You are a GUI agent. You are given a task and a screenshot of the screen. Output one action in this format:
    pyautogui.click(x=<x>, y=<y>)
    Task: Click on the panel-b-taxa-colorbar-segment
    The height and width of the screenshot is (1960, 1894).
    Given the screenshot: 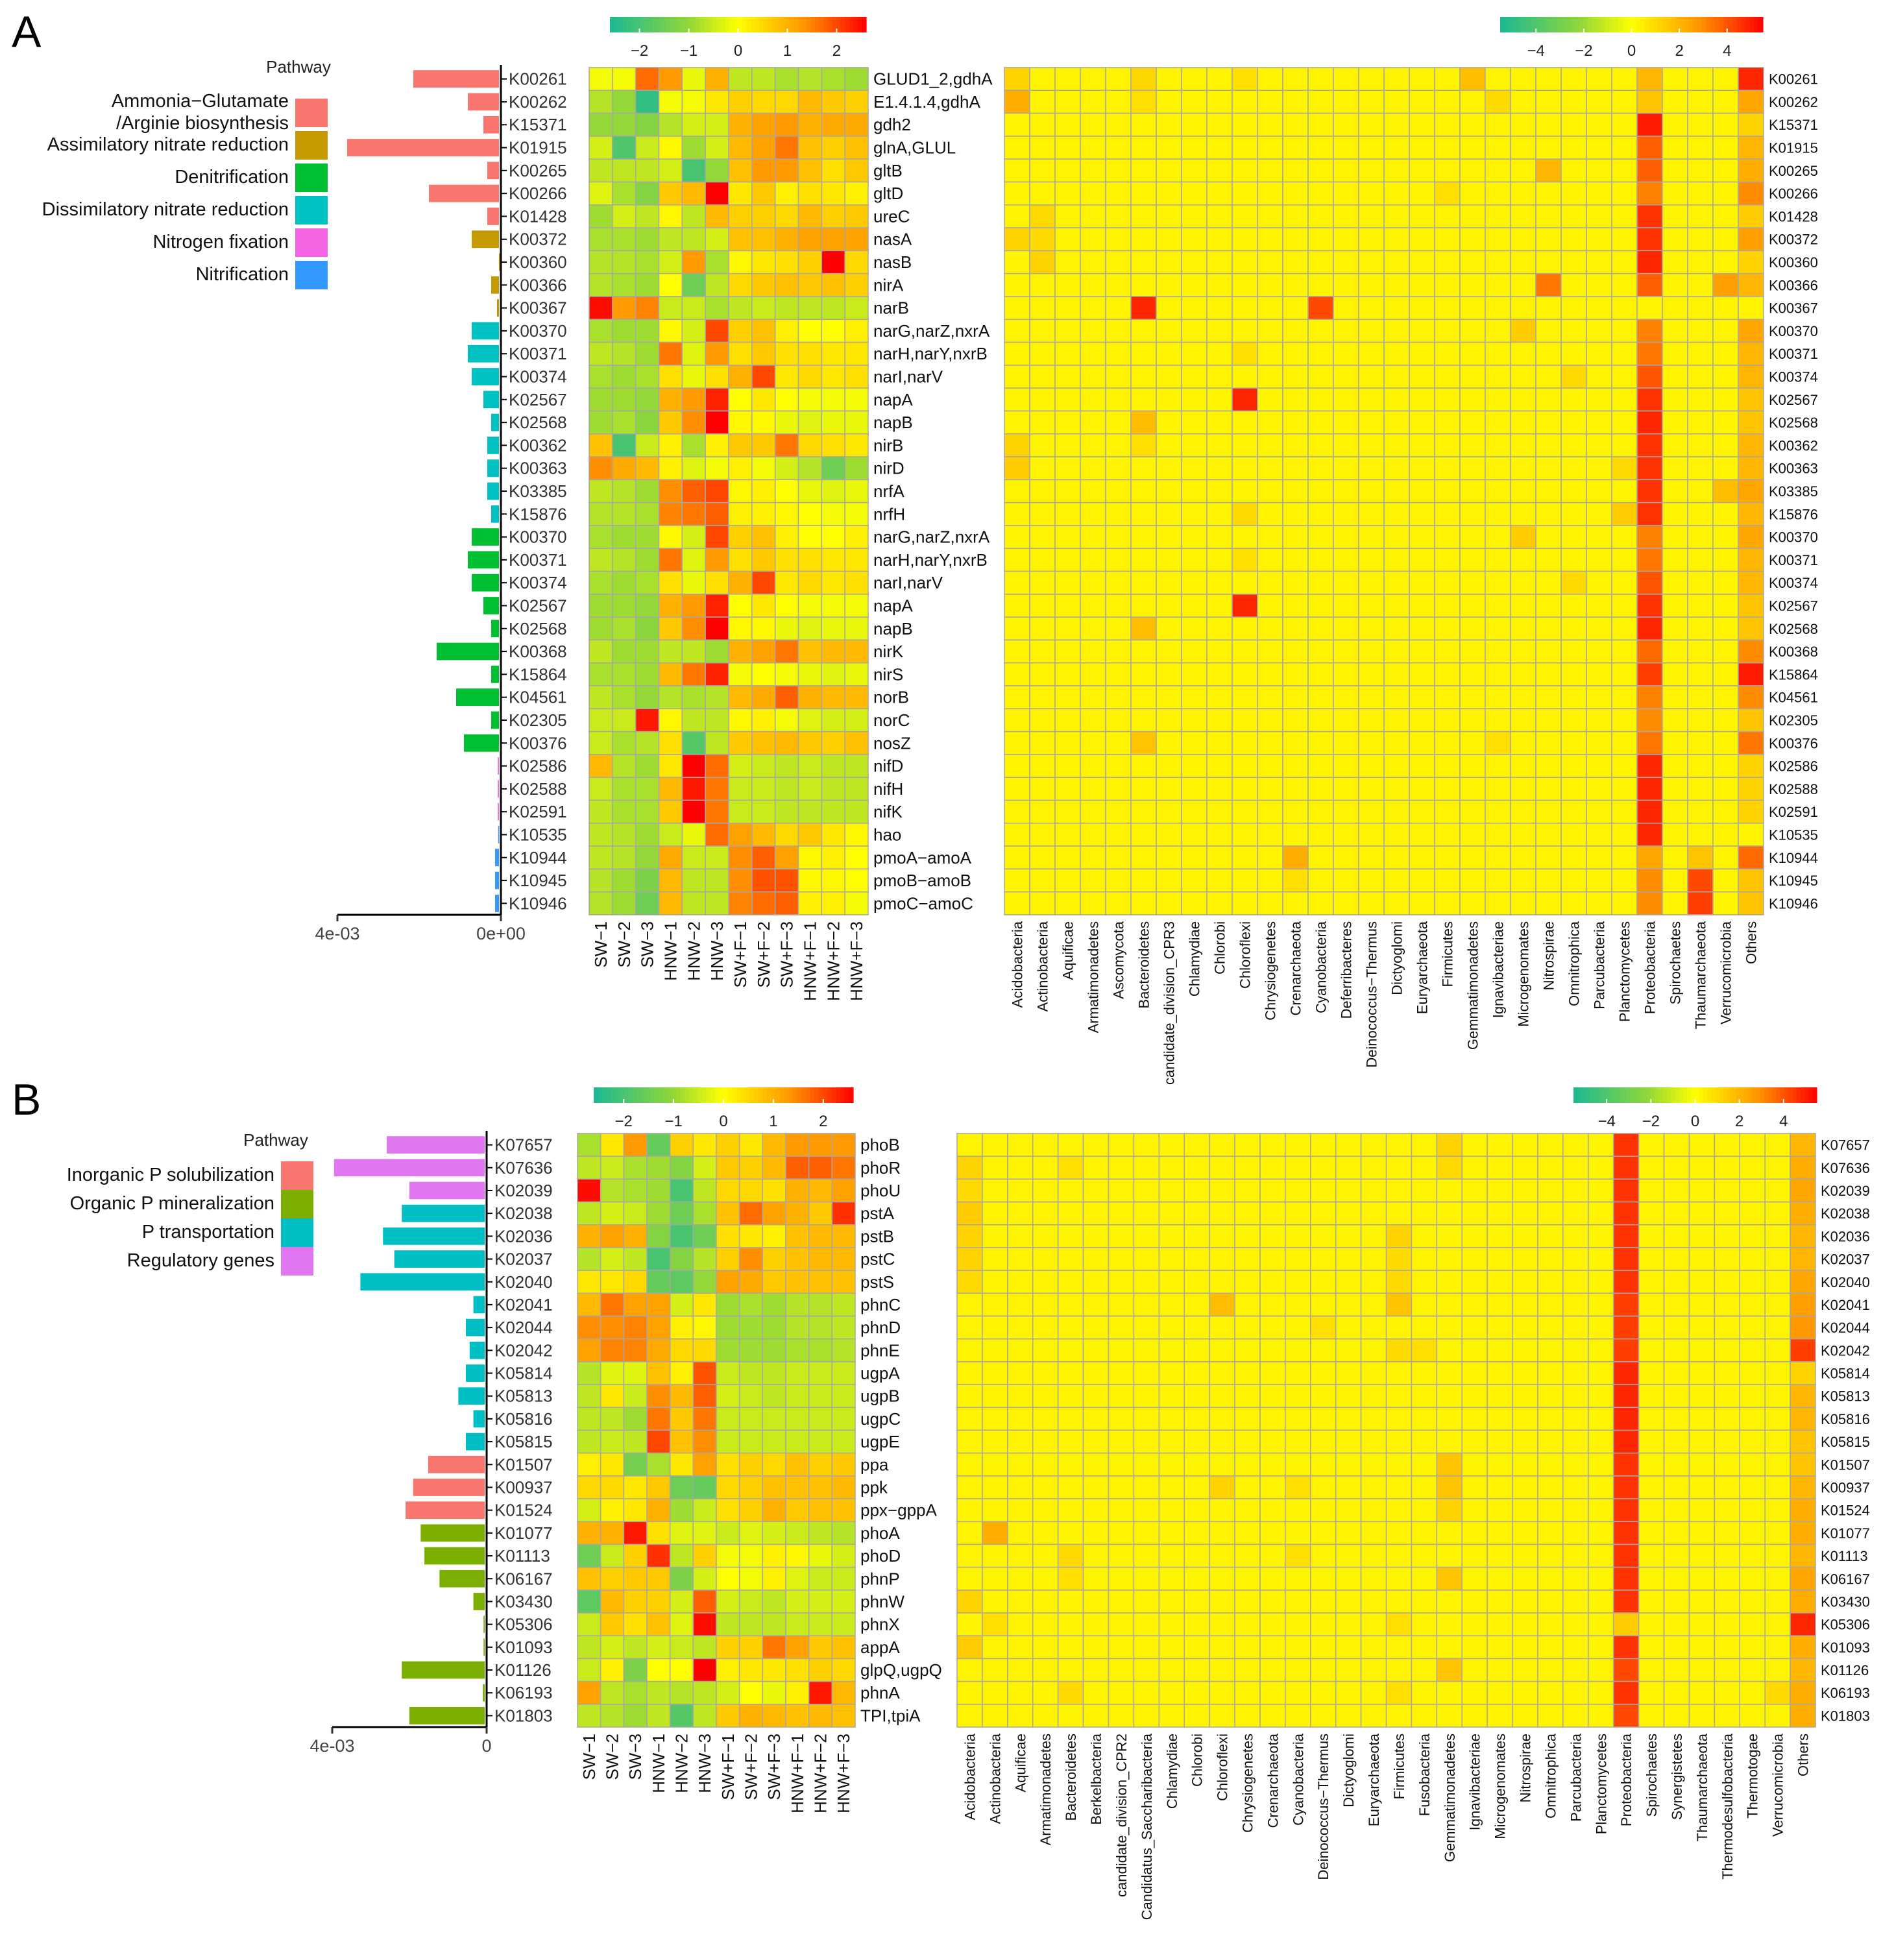 What is the action you would take?
    pyautogui.click(x=1575, y=1095)
    